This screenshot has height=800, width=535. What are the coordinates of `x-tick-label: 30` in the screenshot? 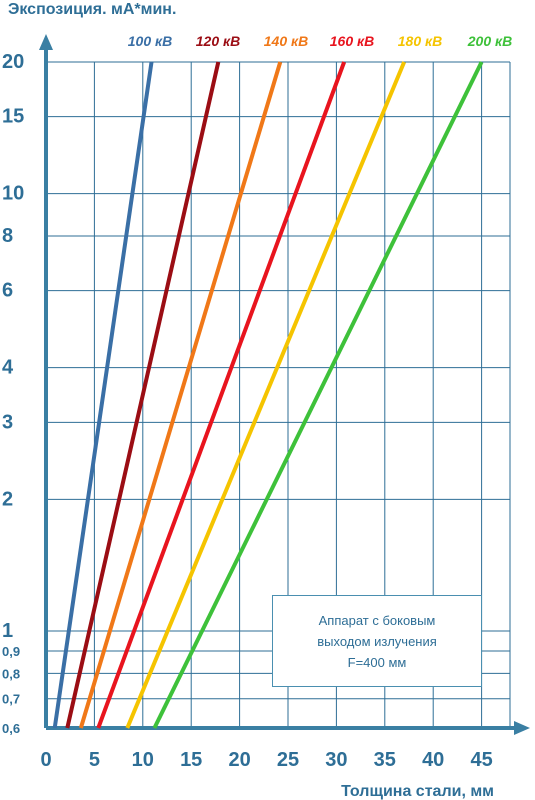 It's located at (336, 760).